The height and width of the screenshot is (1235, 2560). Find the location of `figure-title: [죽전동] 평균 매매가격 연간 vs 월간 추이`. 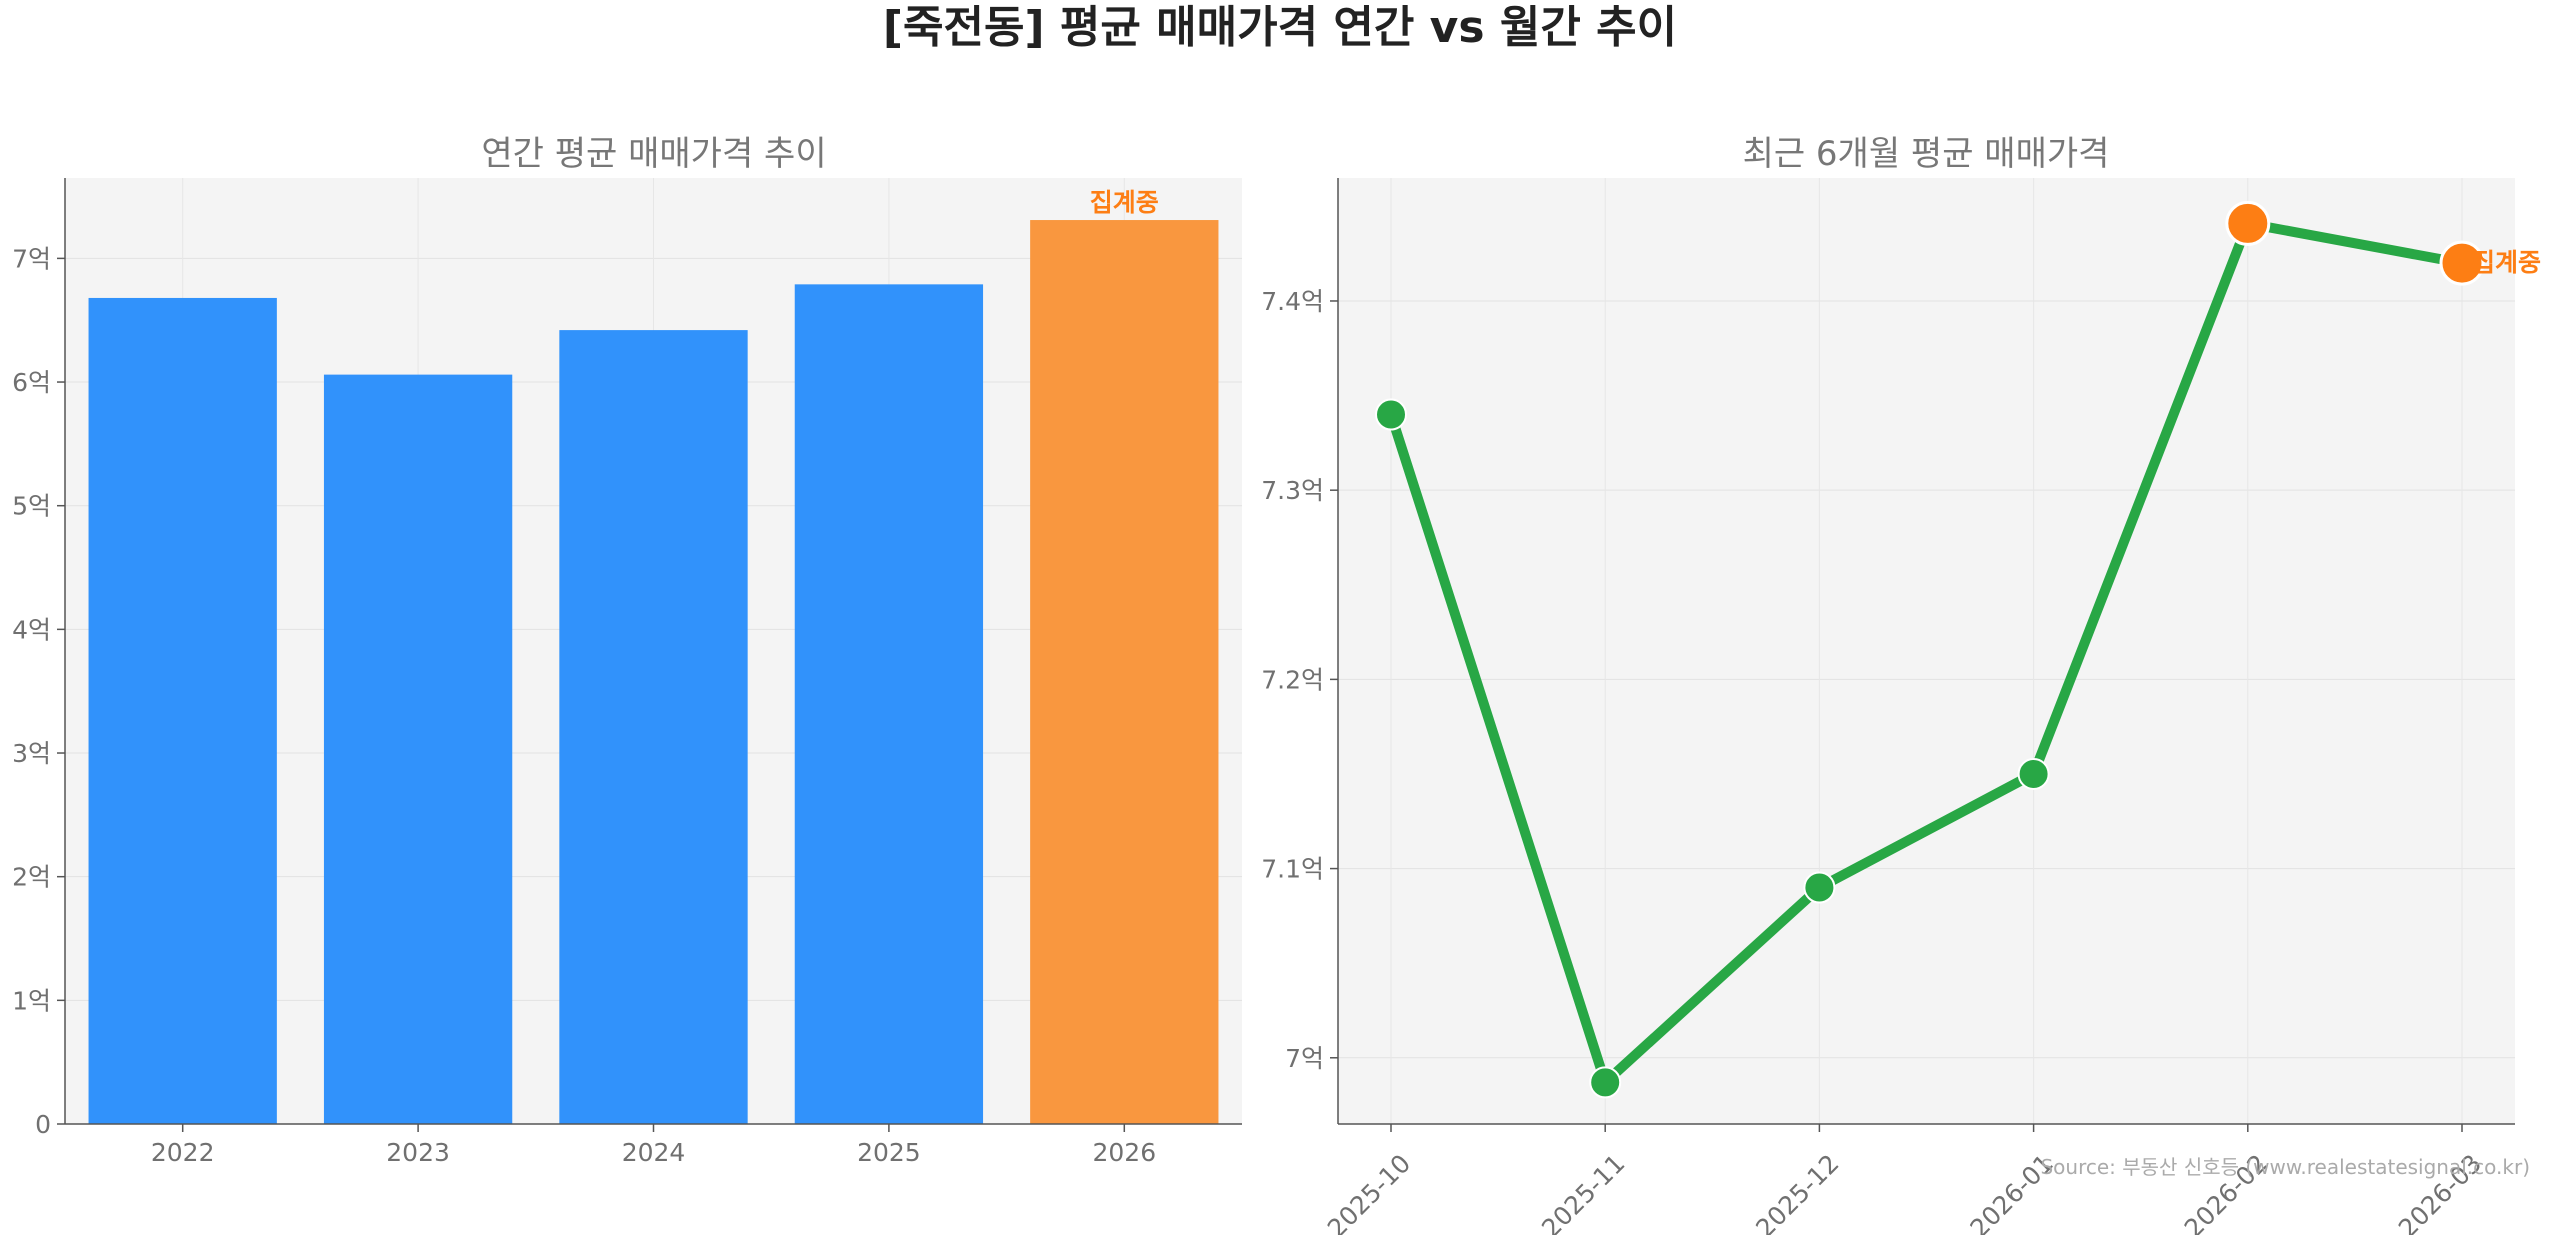

figure-title: [죽전동] 평균 매매가격 연간 vs 월간 추이 is located at coordinates (1280, 27).